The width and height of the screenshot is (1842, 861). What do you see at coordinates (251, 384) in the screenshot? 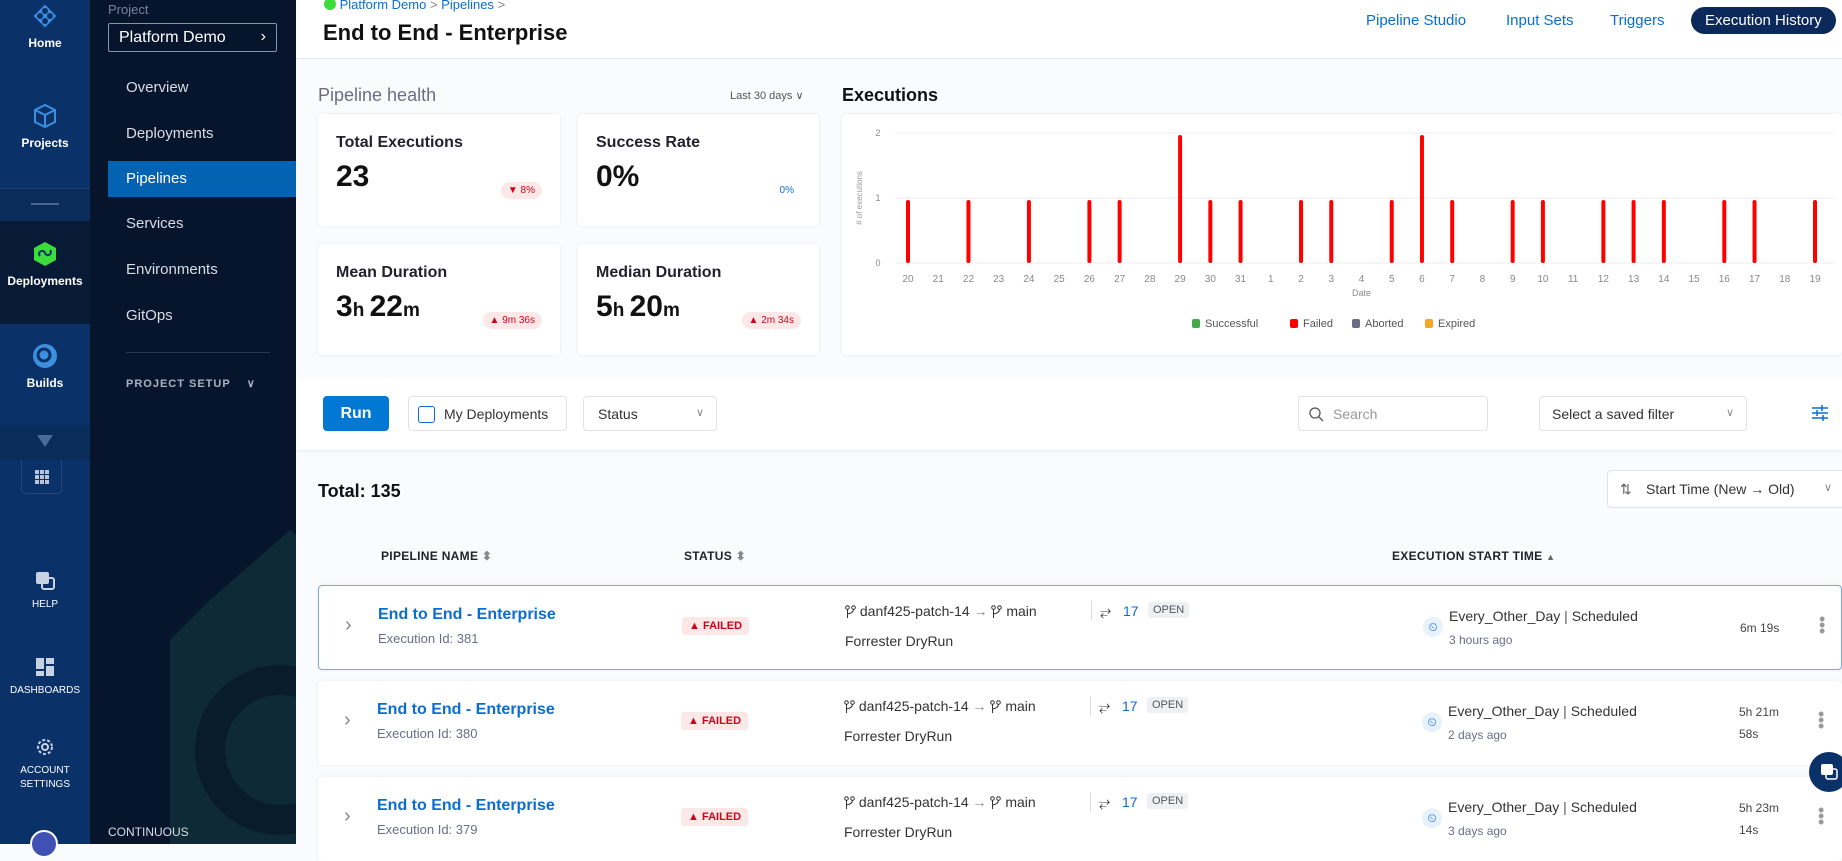
I see `chevron-down-icon: ∨` at bounding box center [251, 384].